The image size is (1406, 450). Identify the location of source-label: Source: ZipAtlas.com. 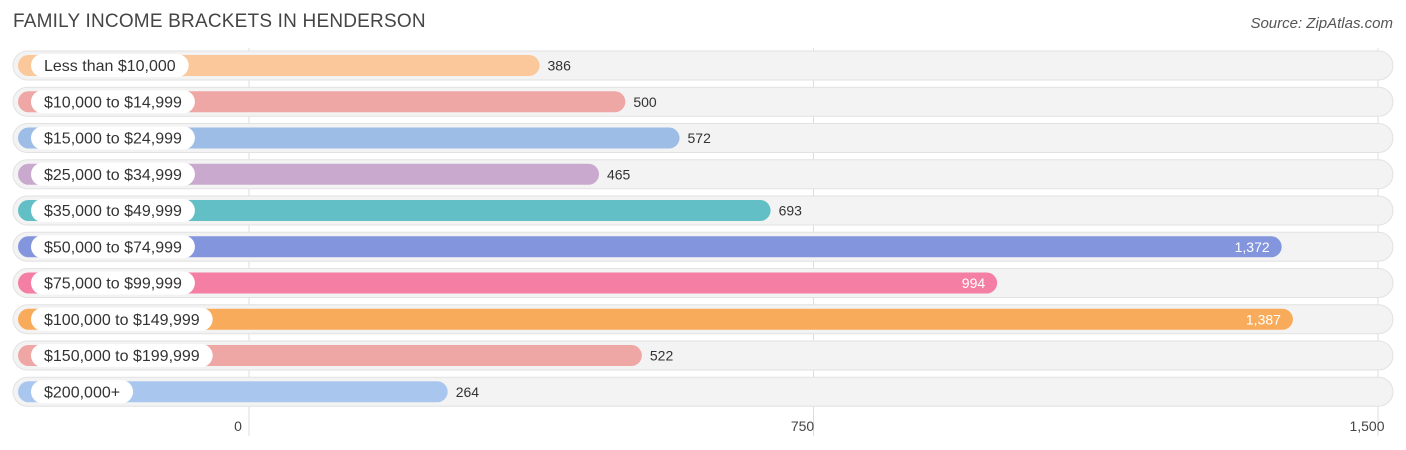
(1321, 23).